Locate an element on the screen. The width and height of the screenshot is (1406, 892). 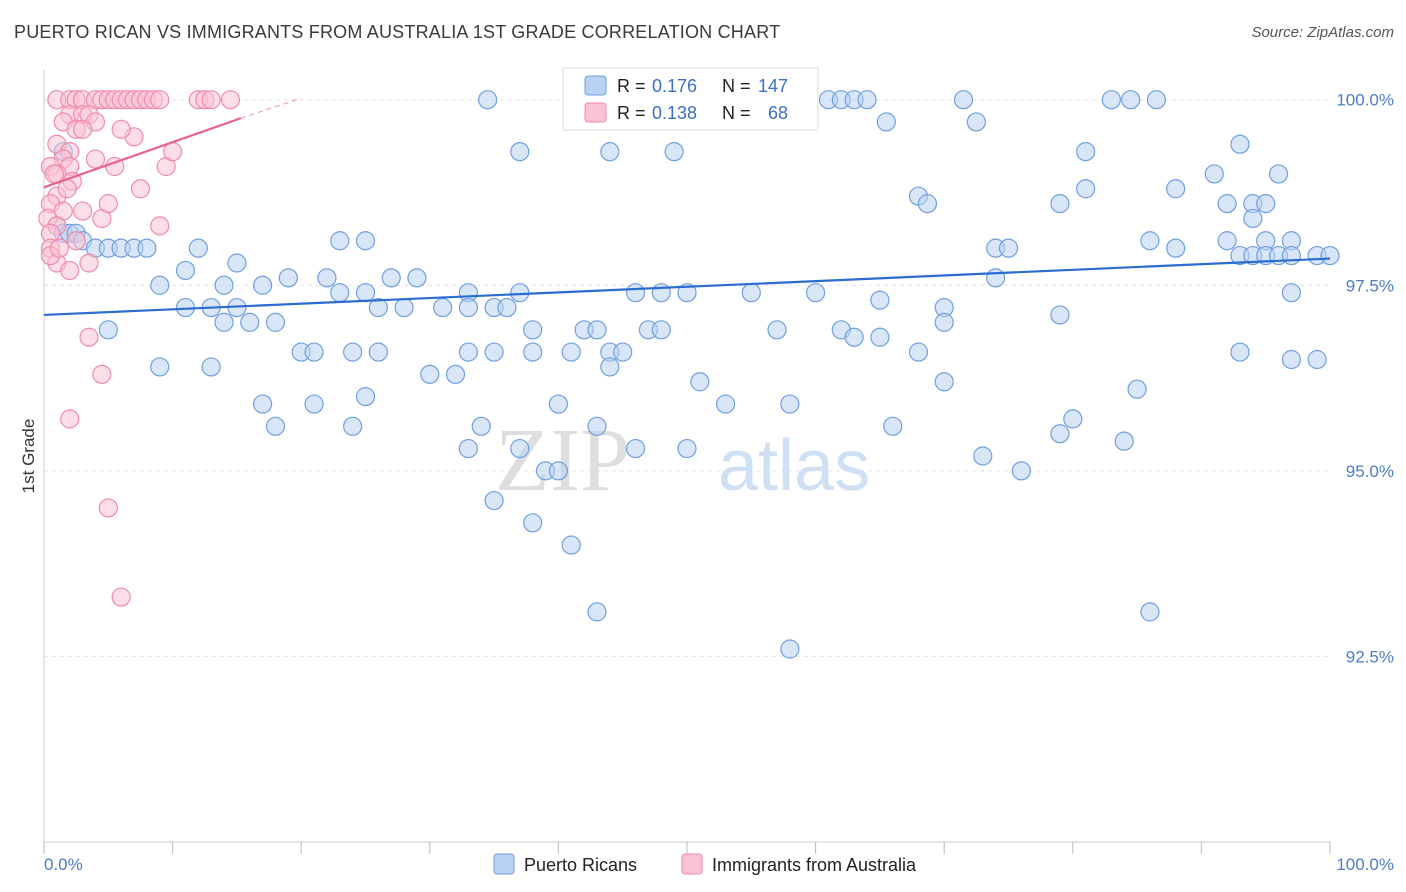
y-tick-label: 95.0% is located at coordinates (1370, 471).